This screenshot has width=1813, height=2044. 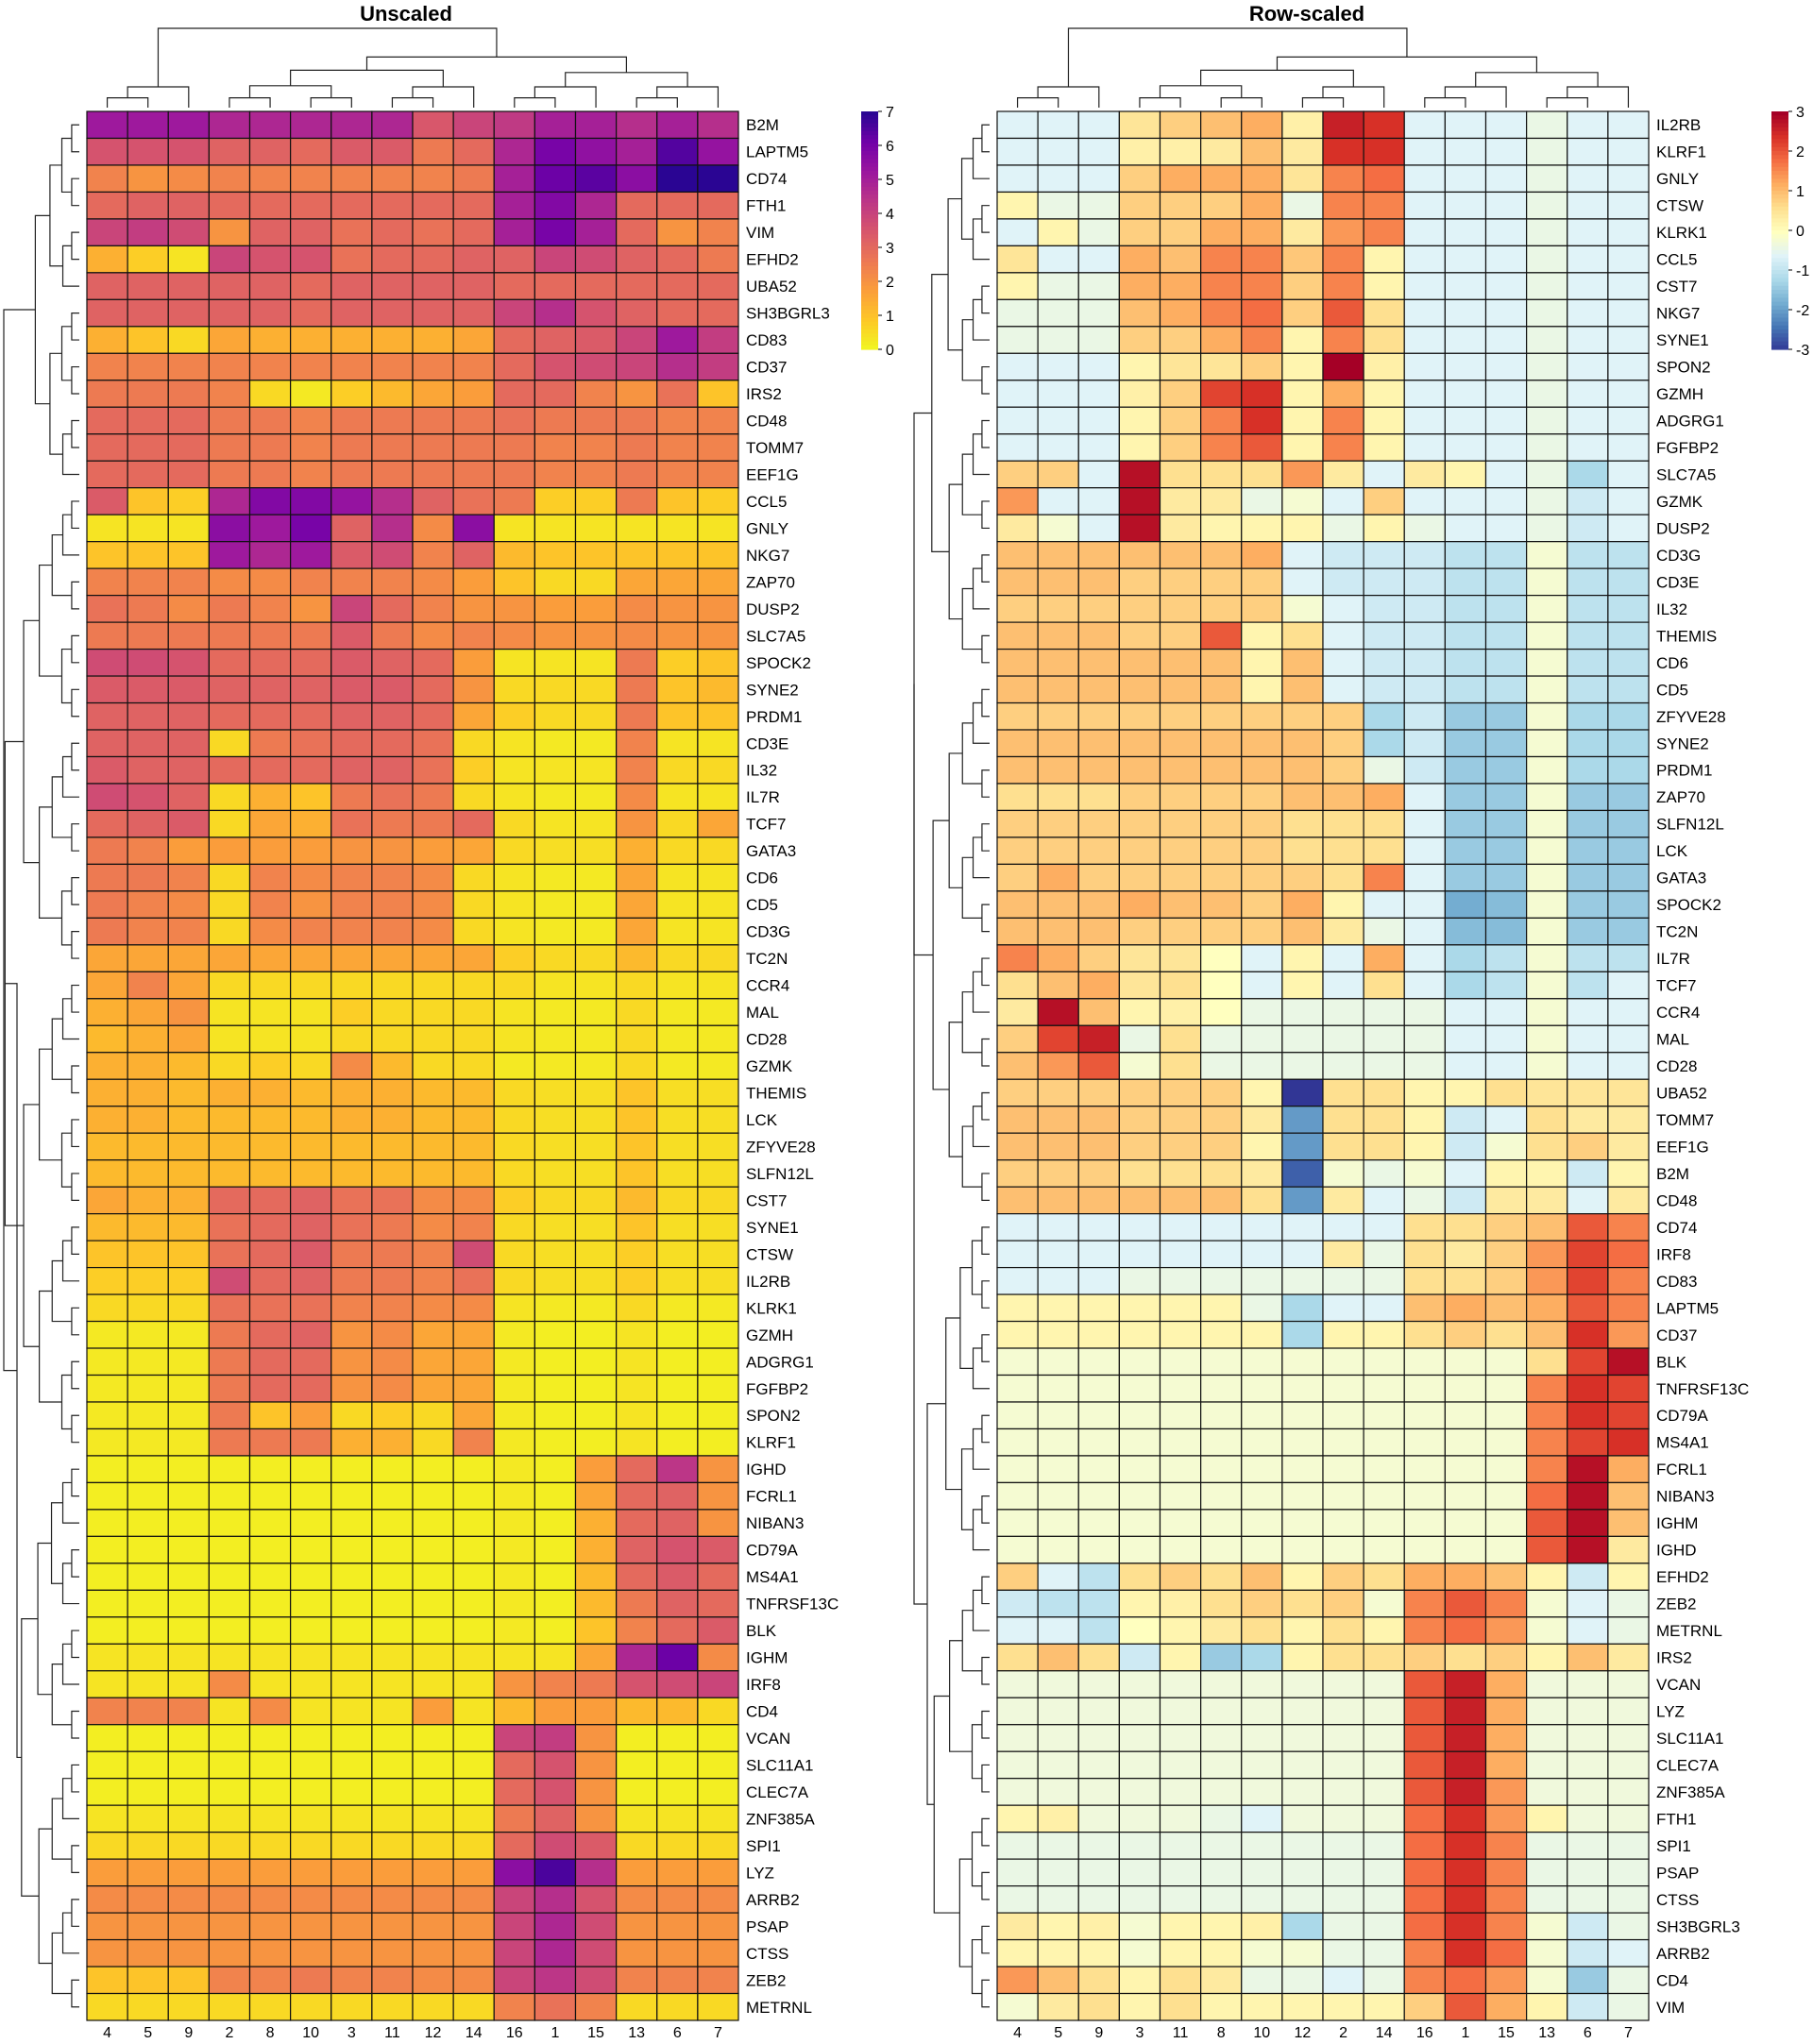 What do you see at coordinates (777, 1792) in the screenshot?
I see `row-label: CLEC7A` at bounding box center [777, 1792].